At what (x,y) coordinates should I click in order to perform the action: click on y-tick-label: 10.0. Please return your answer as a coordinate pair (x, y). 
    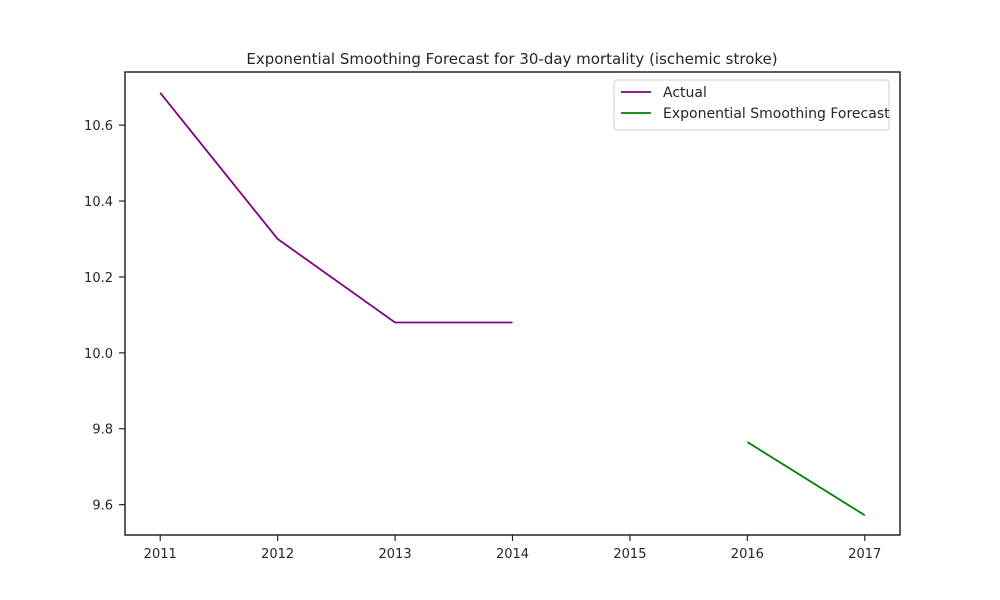
    Looking at the image, I should click on (98, 354).